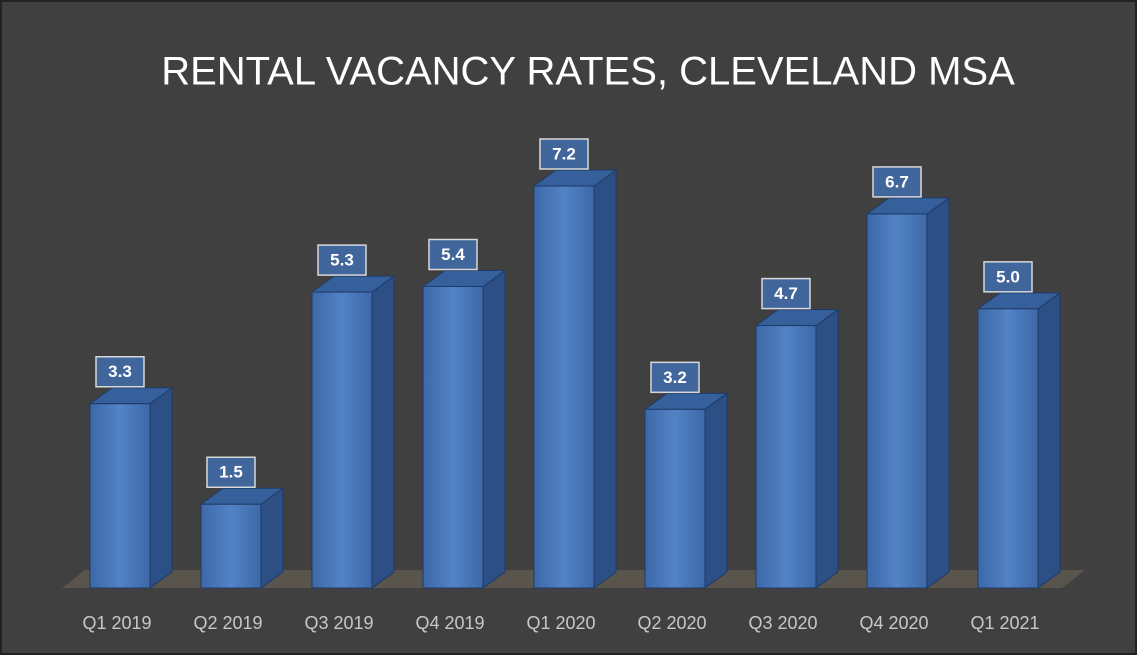 This screenshot has width=1137, height=655. What do you see at coordinates (893, 623) in the screenshot?
I see `x-tick-label: Q4 2020` at bounding box center [893, 623].